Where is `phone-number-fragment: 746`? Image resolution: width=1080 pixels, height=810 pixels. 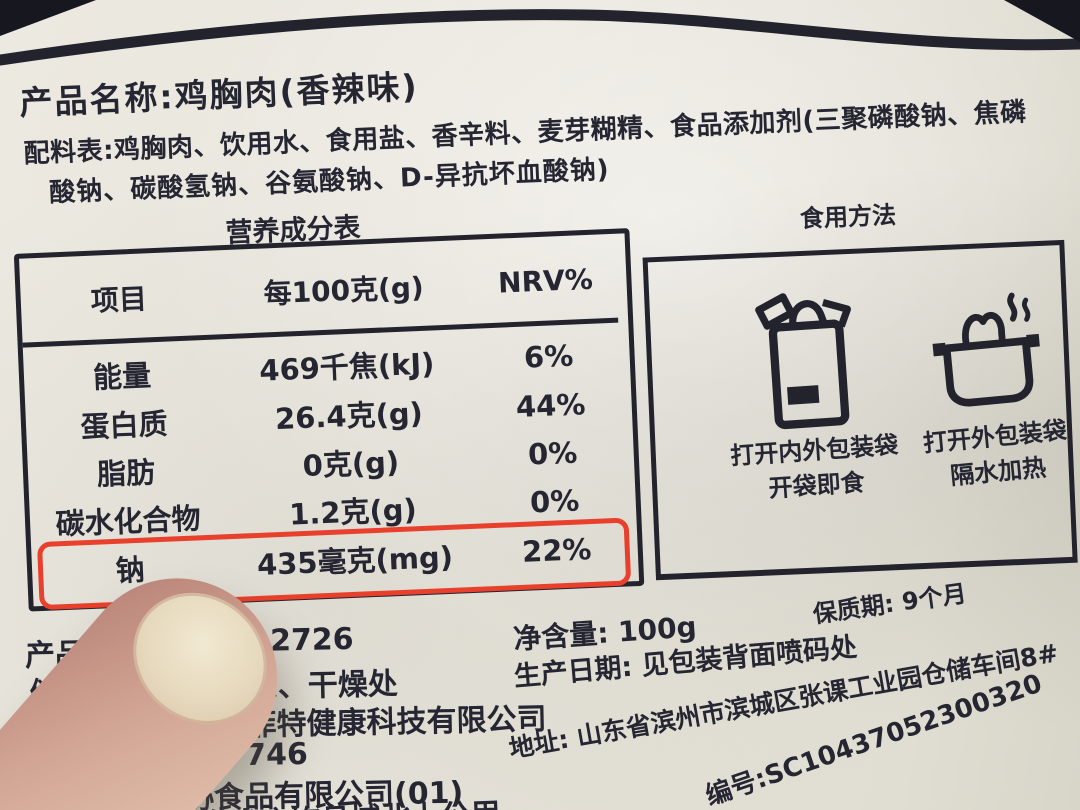
phone-number-fragment: 746 is located at coordinates (276, 755).